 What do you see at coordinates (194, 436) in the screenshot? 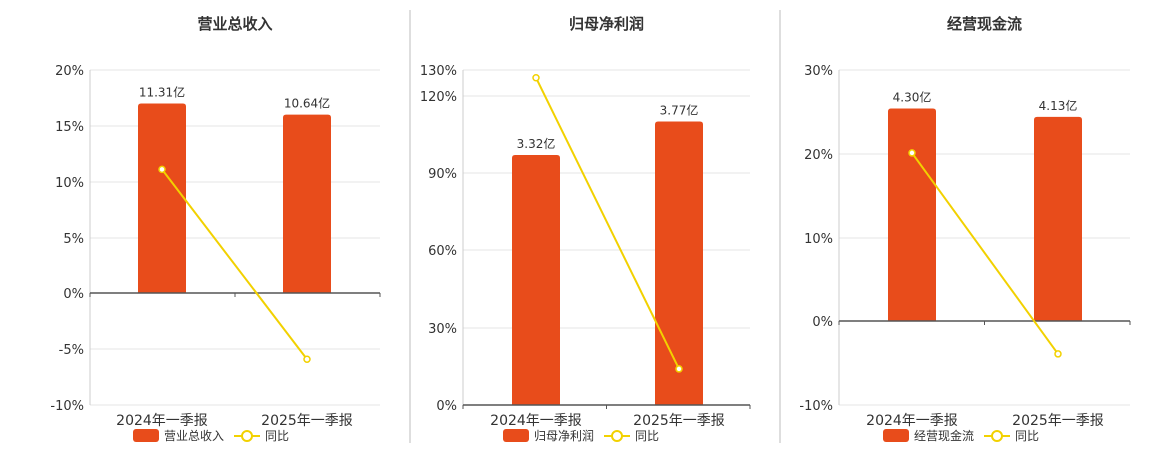
I see `legend-bar-label: 营业总收入` at bounding box center [194, 436].